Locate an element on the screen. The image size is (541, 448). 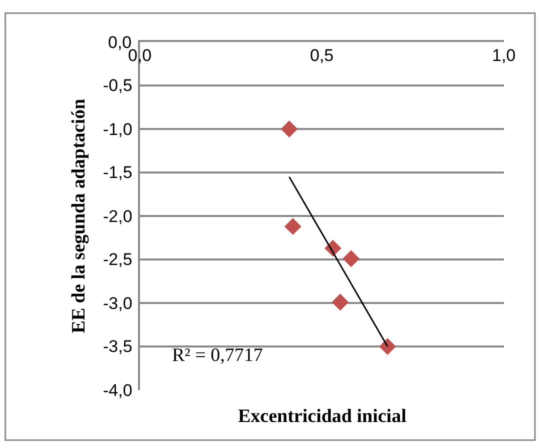
y-tick-label: -3,0 is located at coordinates (117, 303).